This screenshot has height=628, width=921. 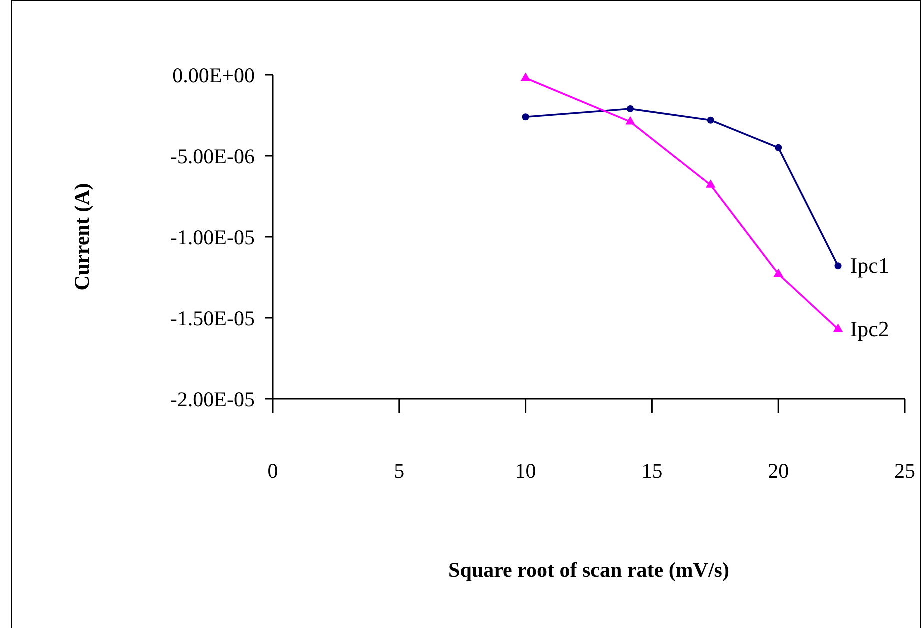 What do you see at coordinates (212, 156) in the screenshot?
I see `y-tick-label: -5.00E-06` at bounding box center [212, 156].